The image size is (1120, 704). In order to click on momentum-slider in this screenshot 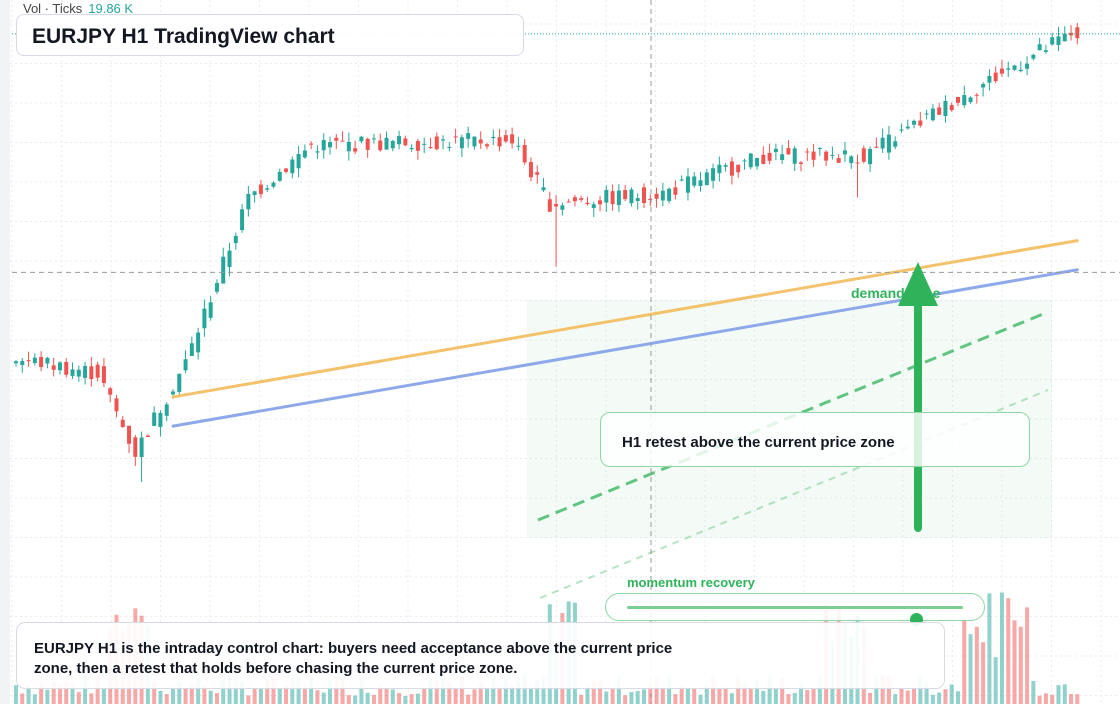, I will do `click(795, 607)`.